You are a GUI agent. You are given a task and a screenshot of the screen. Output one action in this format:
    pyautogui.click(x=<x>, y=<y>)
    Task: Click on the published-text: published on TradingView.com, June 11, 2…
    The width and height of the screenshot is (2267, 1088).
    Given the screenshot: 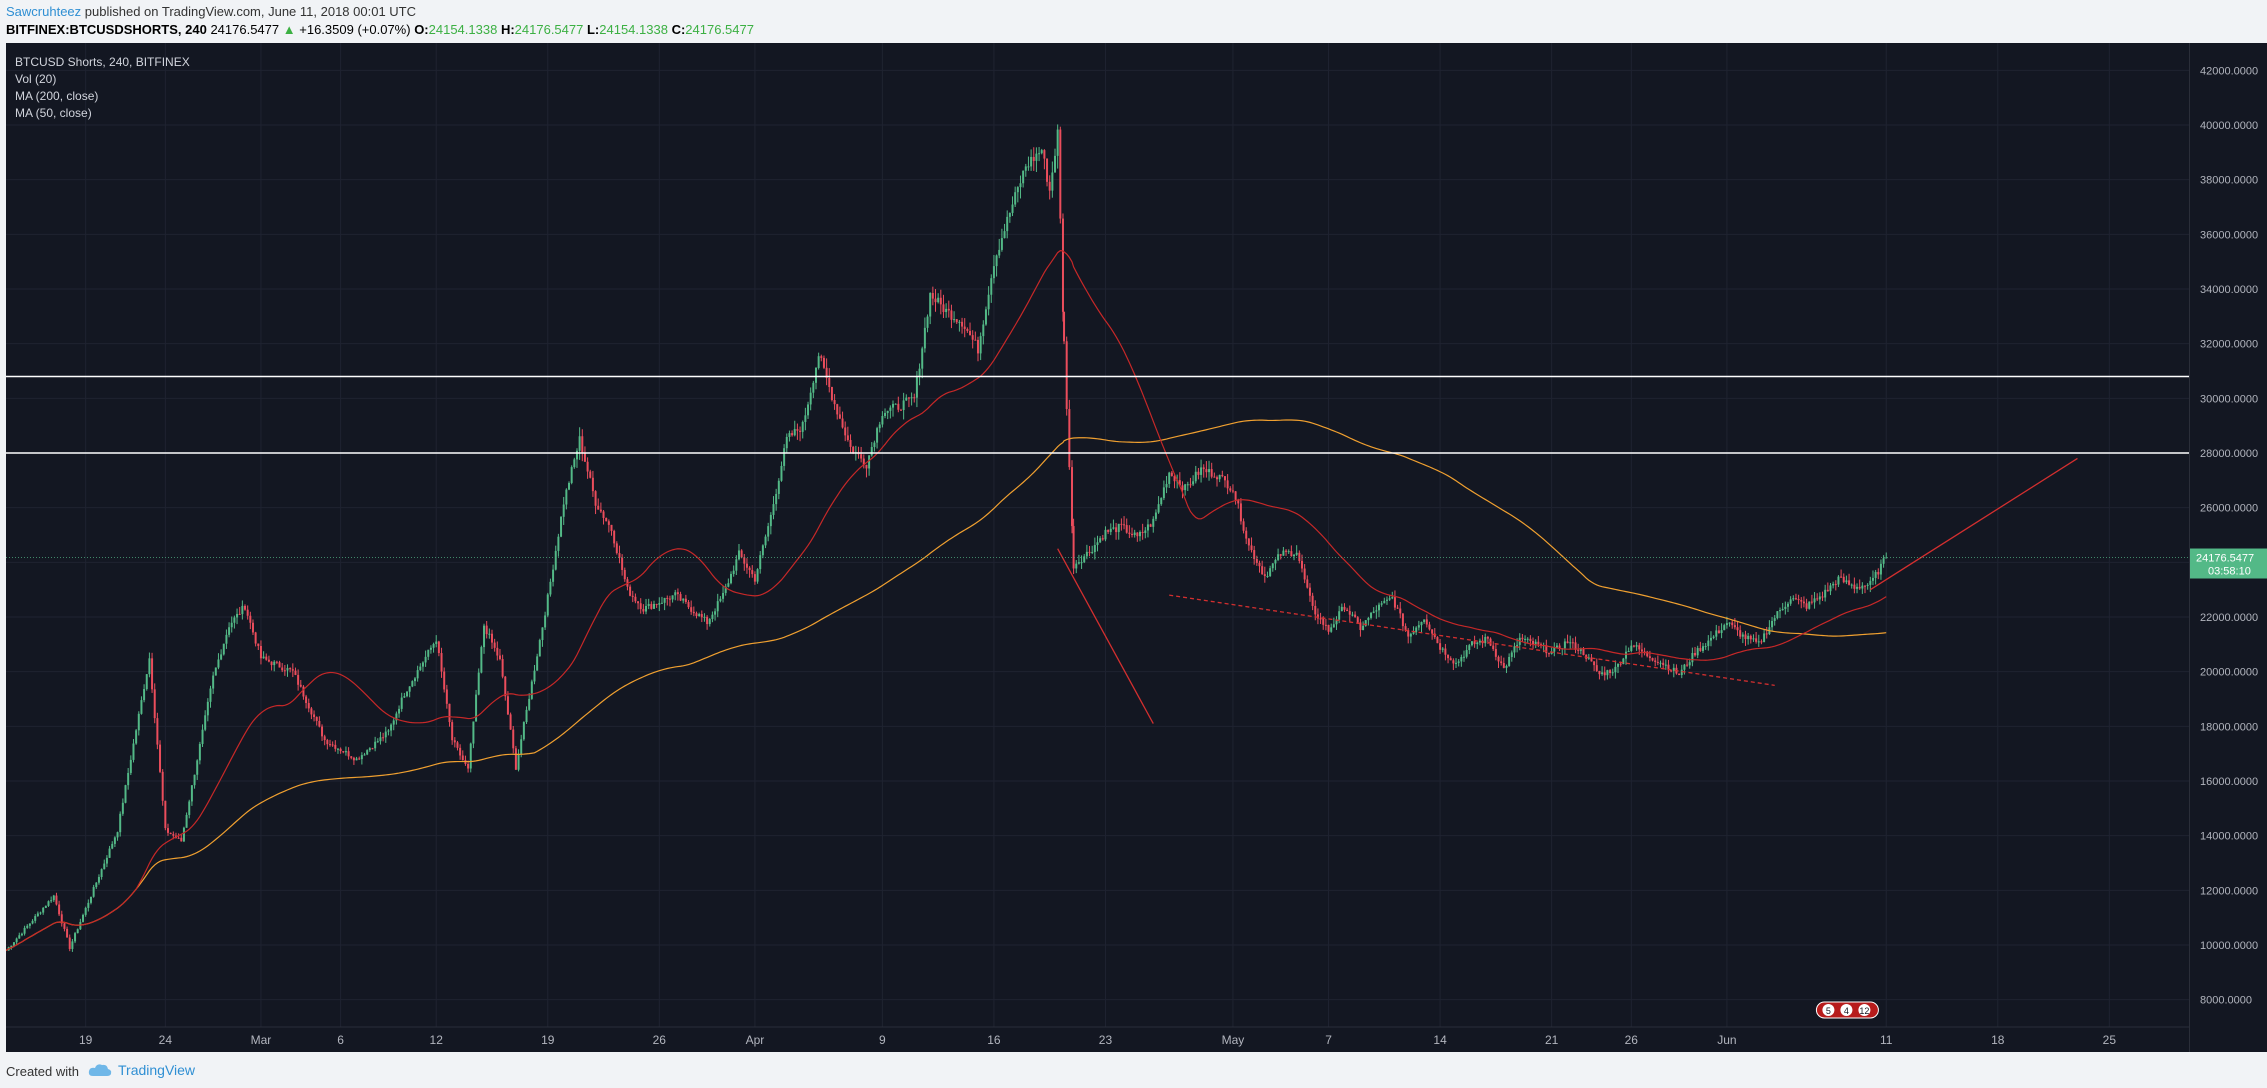 What is the action you would take?
    pyautogui.click(x=250, y=11)
    